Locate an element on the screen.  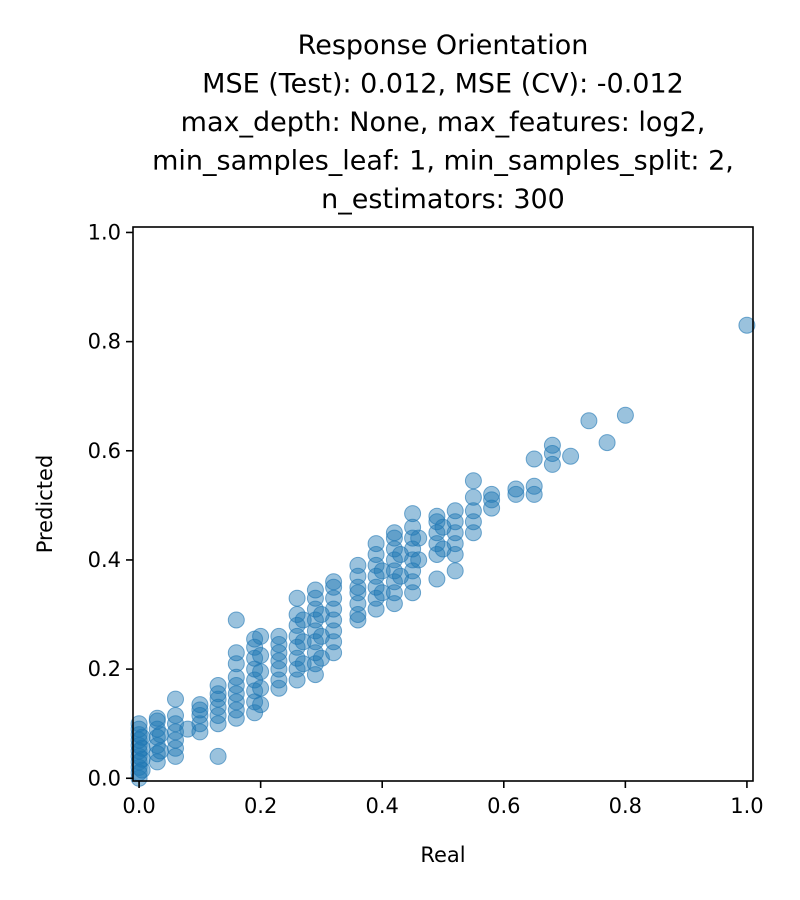
x-tick-label: 0.0 is located at coordinates (138, 806).